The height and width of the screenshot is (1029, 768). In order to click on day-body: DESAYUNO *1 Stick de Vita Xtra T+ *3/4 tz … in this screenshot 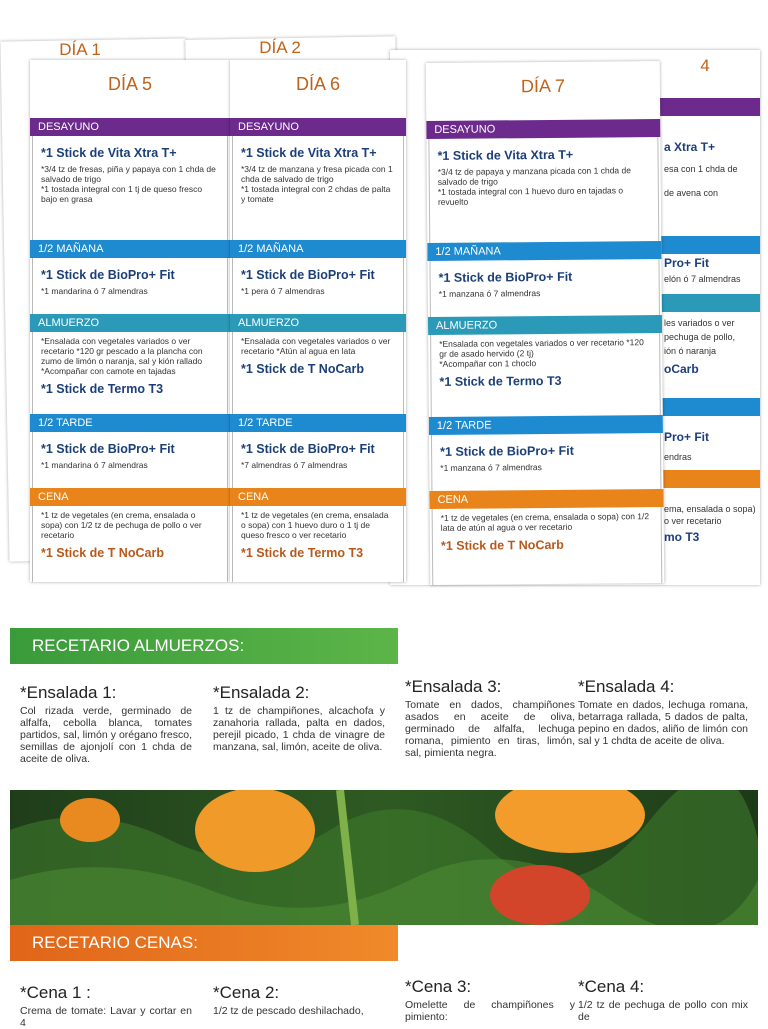, I will do `click(318, 350)`.